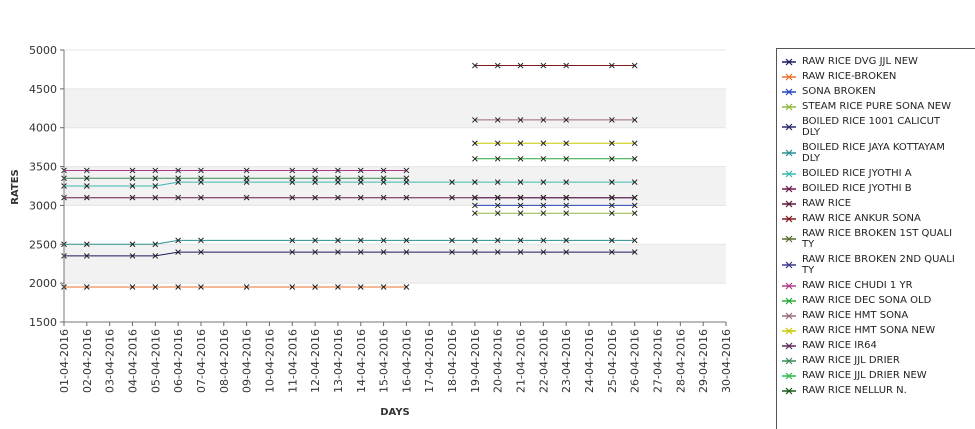 The width and height of the screenshot is (975, 429). What do you see at coordinates (876, 265) in the screenshot?
I see `legend-item: RAW RICE BROKEN 2ND QUALI TY` at bounding box center [876, 265].